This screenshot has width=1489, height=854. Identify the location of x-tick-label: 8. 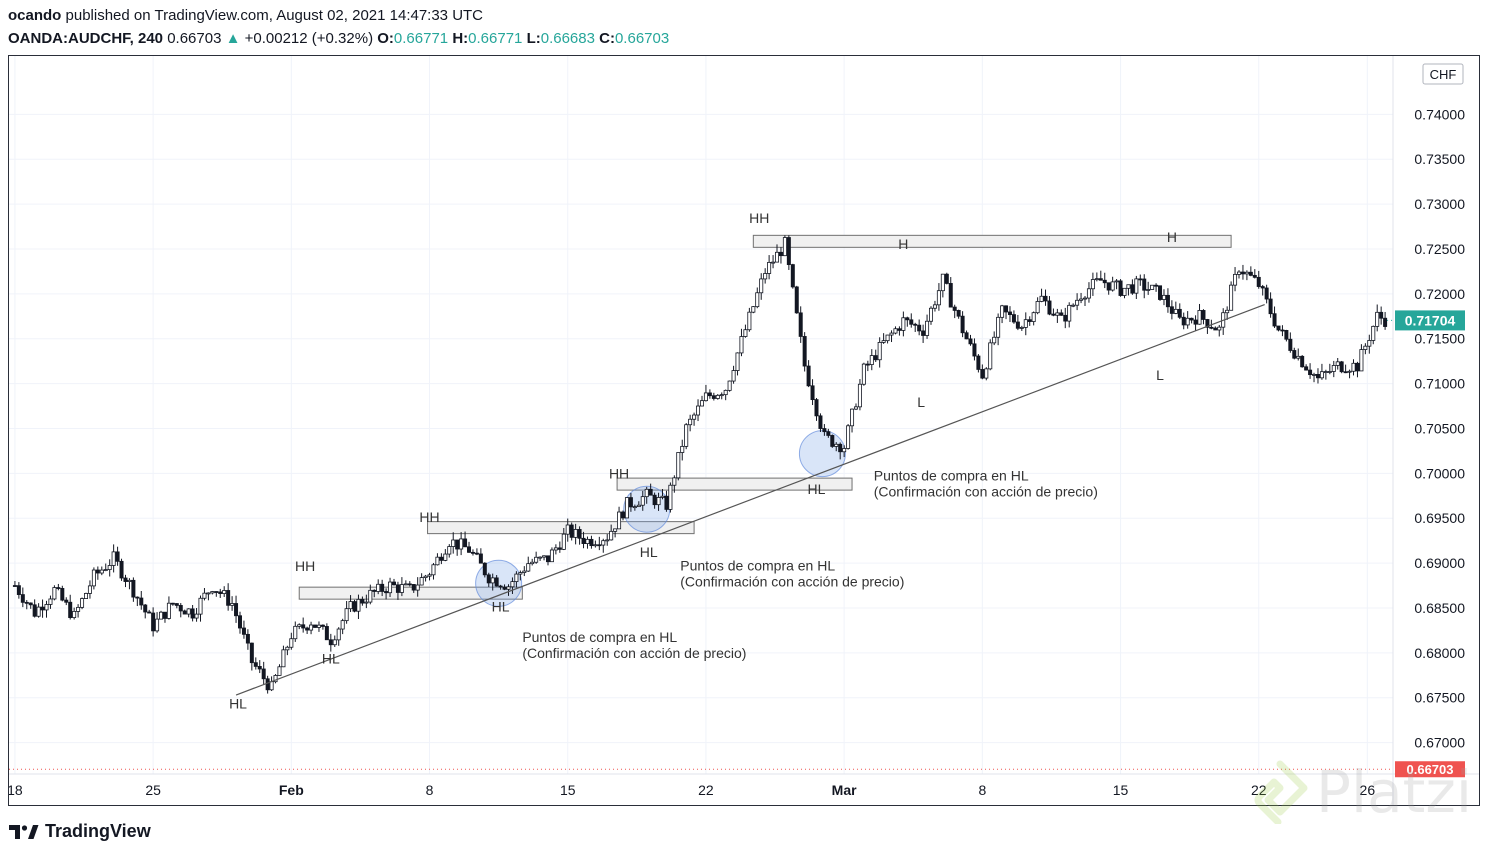
(982, 790).